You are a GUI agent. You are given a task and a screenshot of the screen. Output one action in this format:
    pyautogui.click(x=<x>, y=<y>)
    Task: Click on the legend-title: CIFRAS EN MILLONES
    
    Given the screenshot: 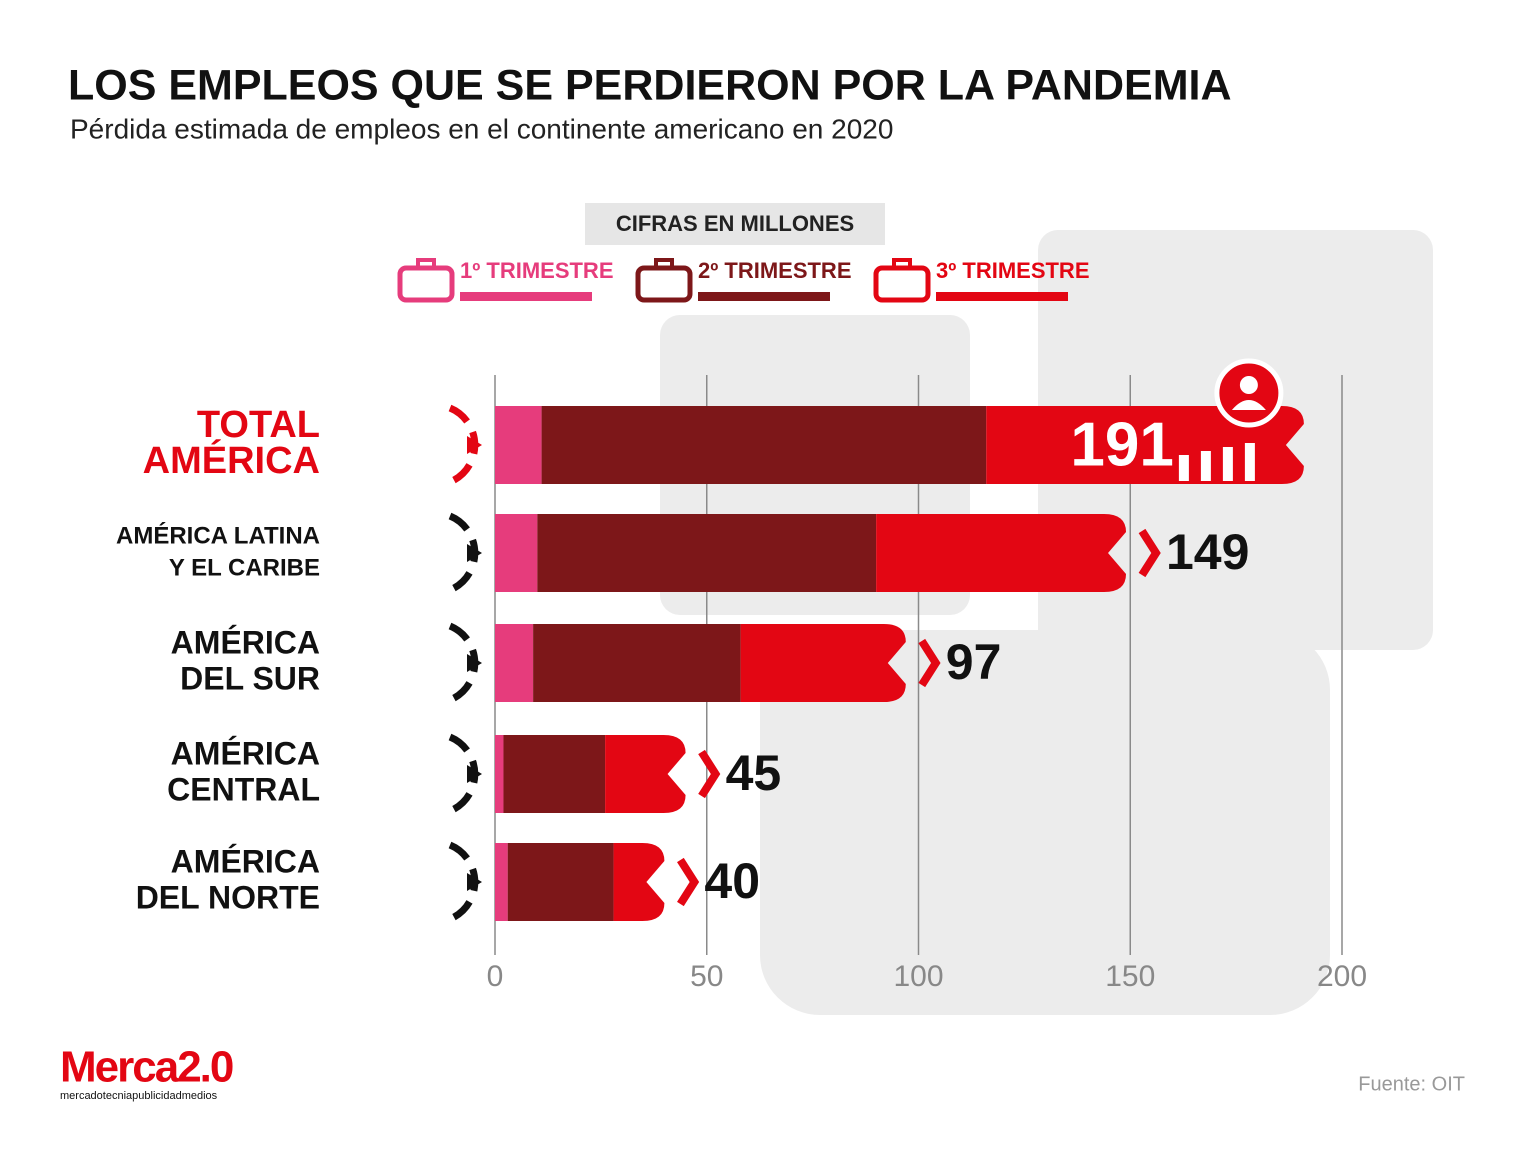 What is the action you would take?
    pyautogui.click(x=735, y=223)
    